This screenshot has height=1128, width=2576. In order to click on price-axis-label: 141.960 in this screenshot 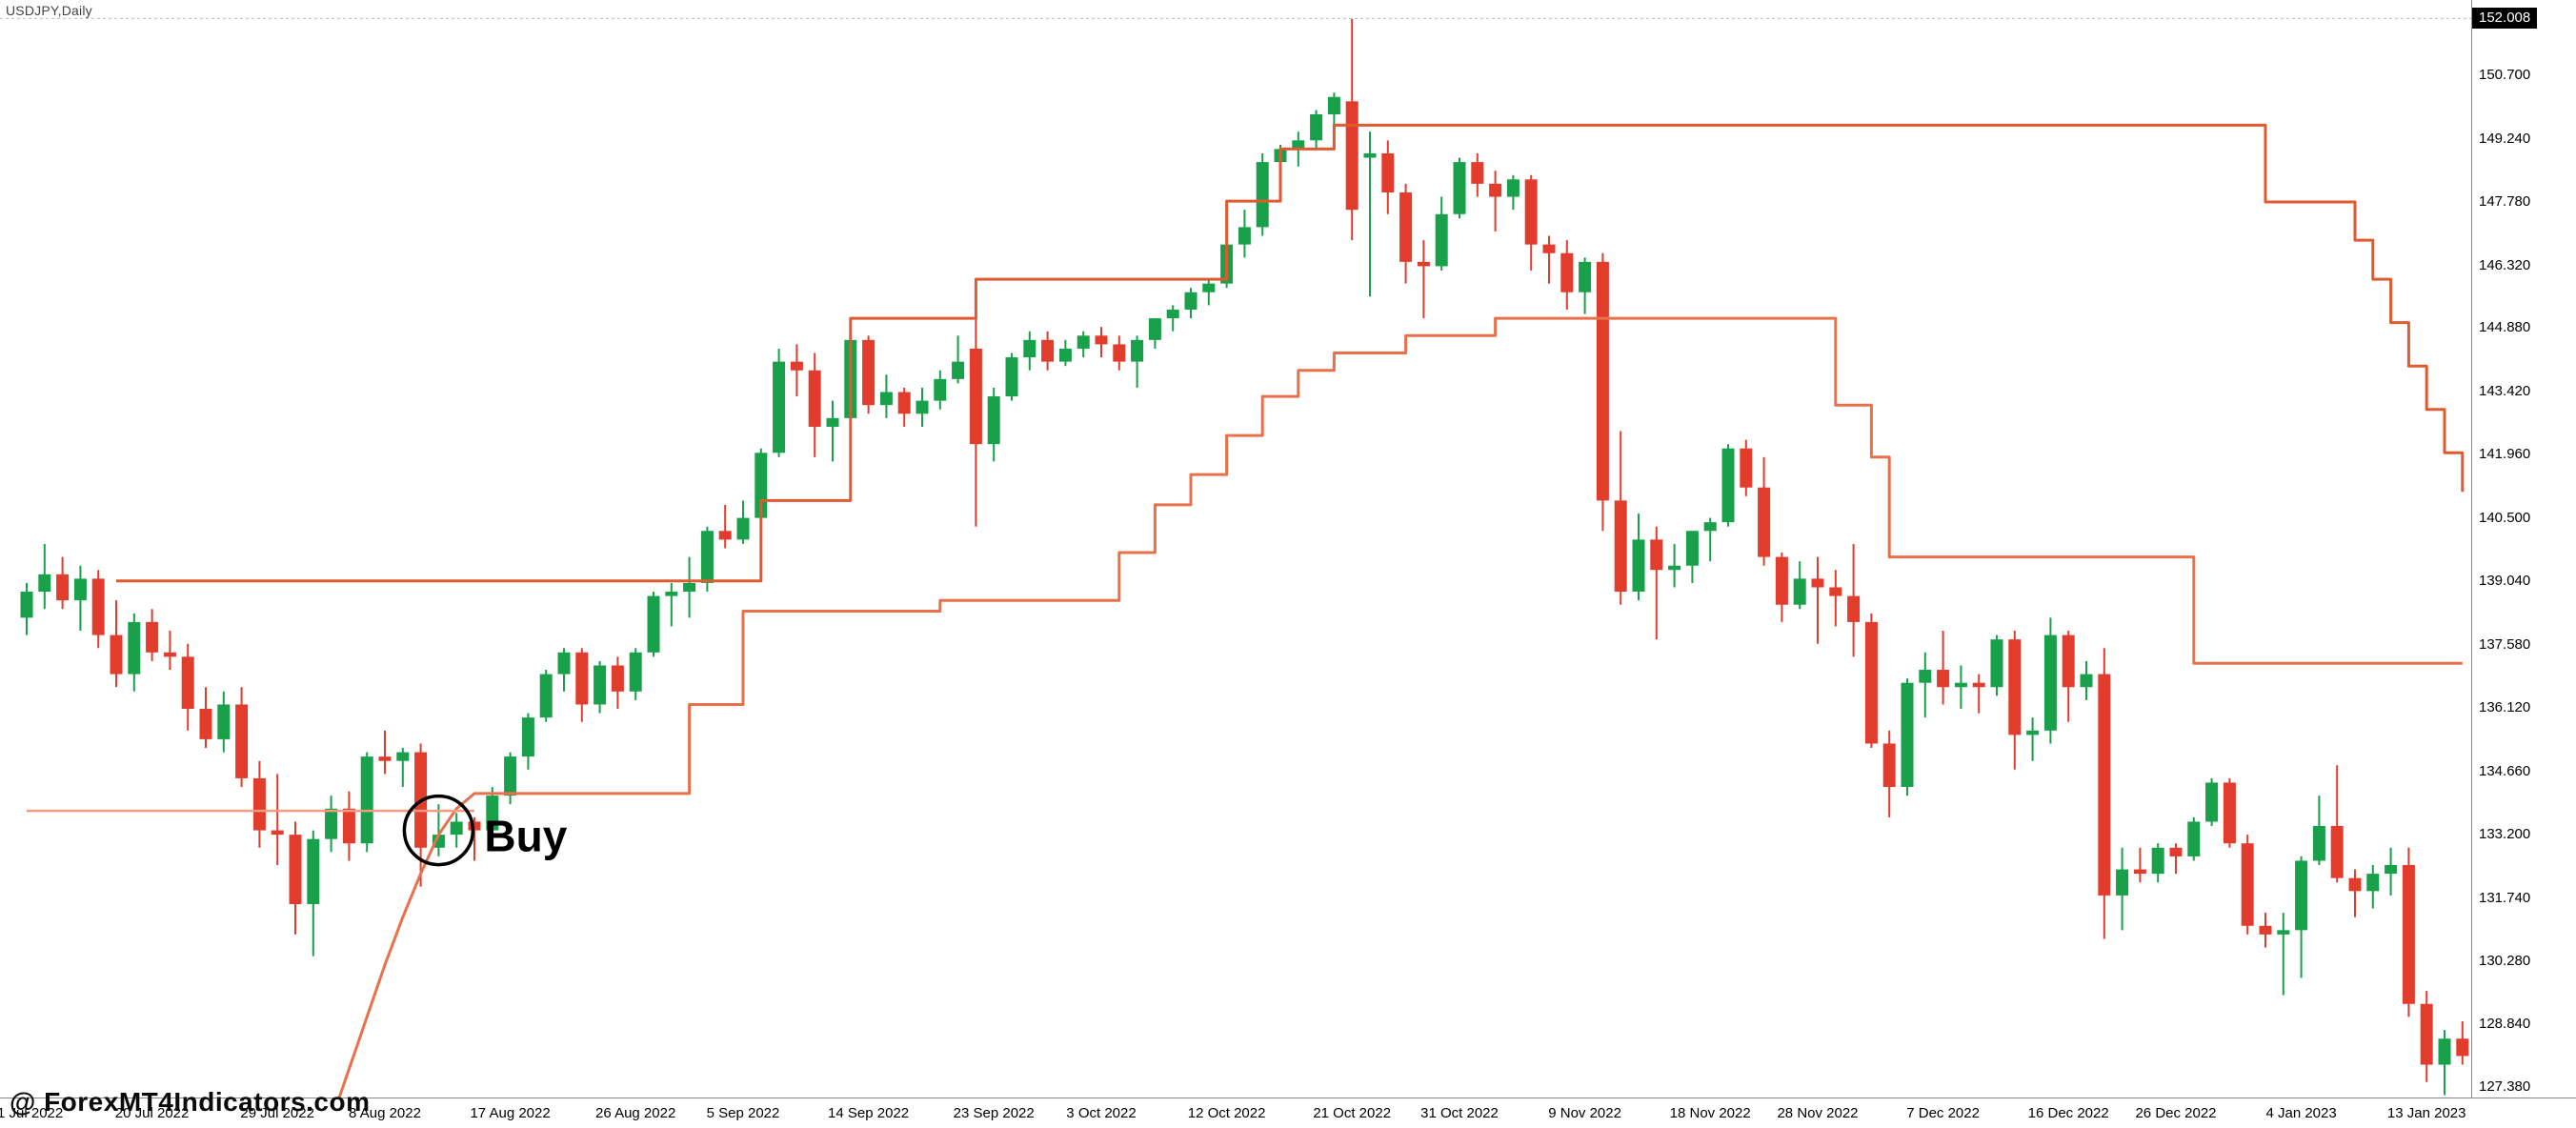, I will do `click(2505, 454)`.